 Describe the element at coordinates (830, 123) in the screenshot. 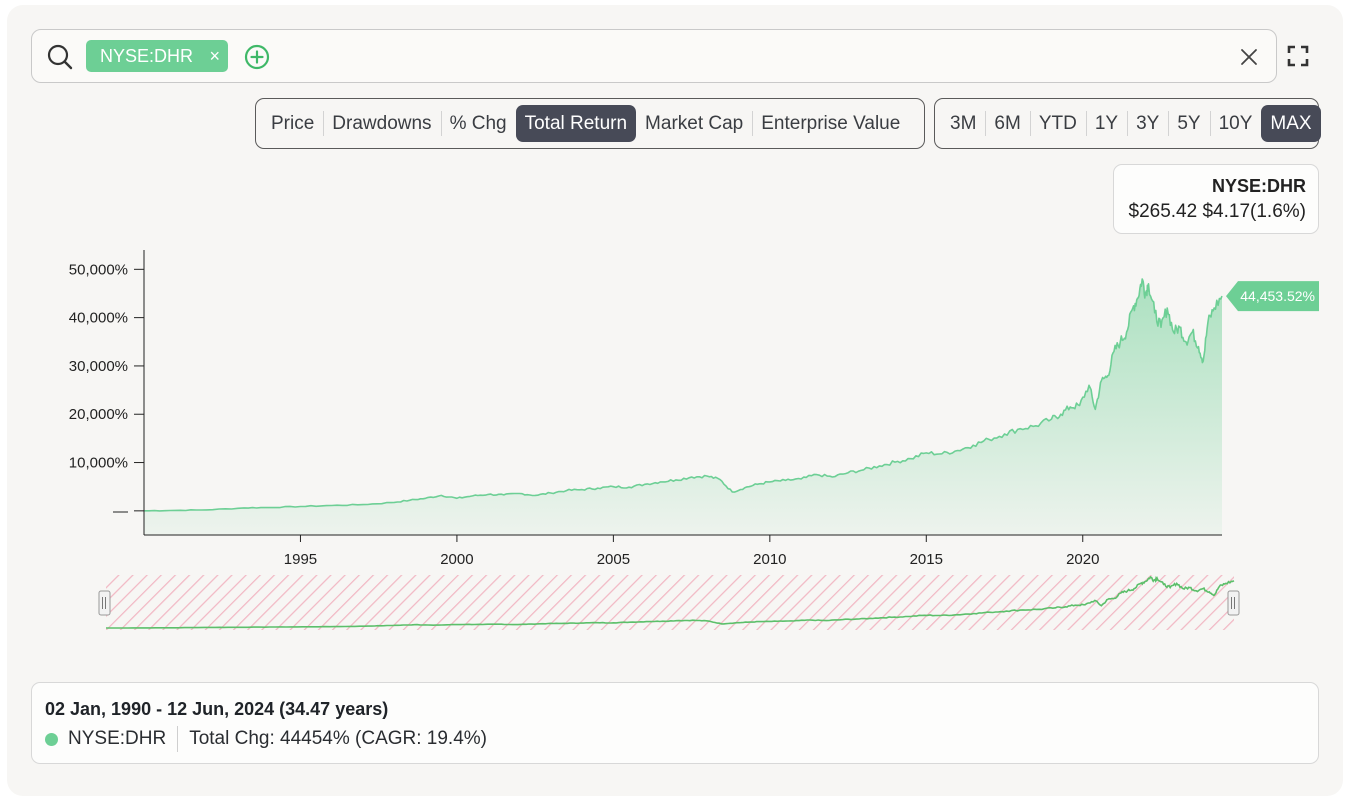

I see `tab-enterprise-value: Enterprise Value` at that location.